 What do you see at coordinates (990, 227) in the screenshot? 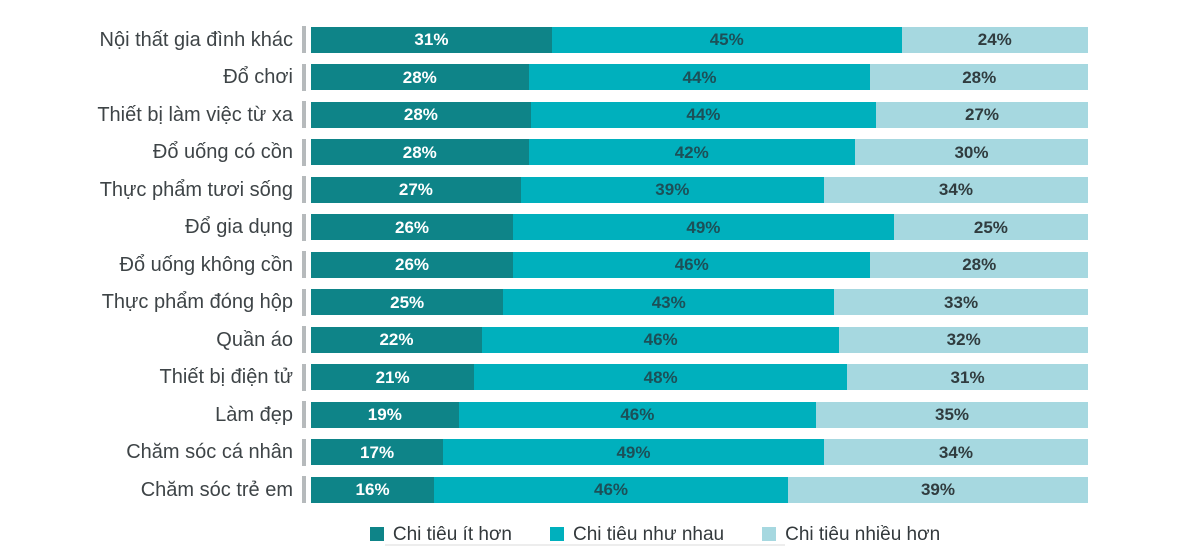
I see `bar-segment-2: 25%` at bounding box center [990, 227].